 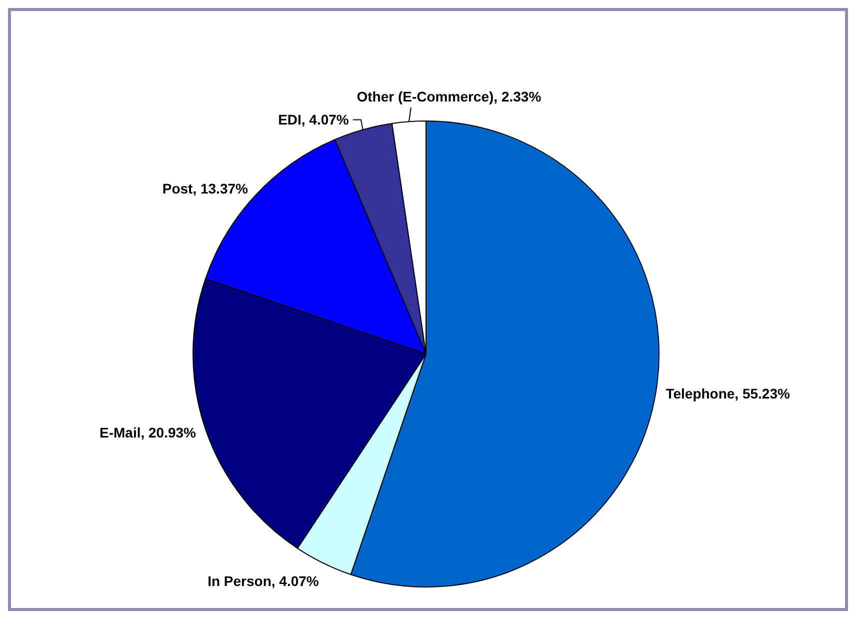 What do you see at coordinates (148, 432) in the screenshot?
I see `slice-label: E-Mail, 20.93%` at bounding box center [148, 432].